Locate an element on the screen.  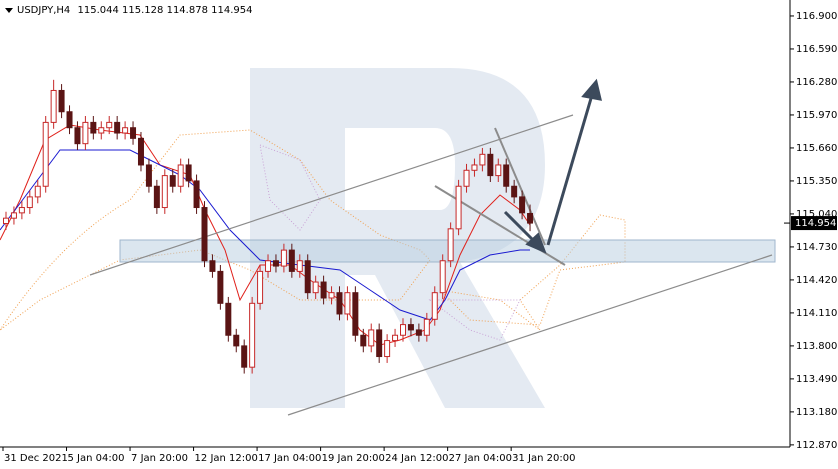
close-value: 114.954 is located at coordinates (231, 10).